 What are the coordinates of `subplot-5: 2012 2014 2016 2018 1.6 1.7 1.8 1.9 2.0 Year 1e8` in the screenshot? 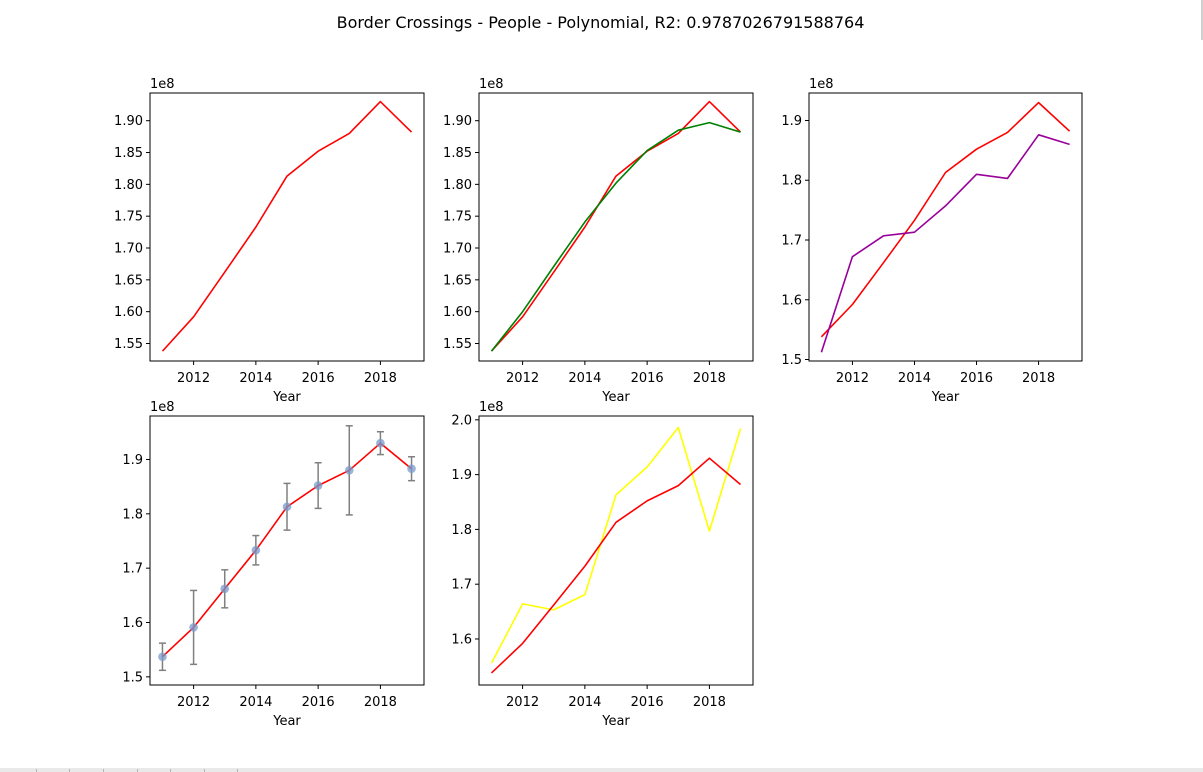 It's located at (602, 564).